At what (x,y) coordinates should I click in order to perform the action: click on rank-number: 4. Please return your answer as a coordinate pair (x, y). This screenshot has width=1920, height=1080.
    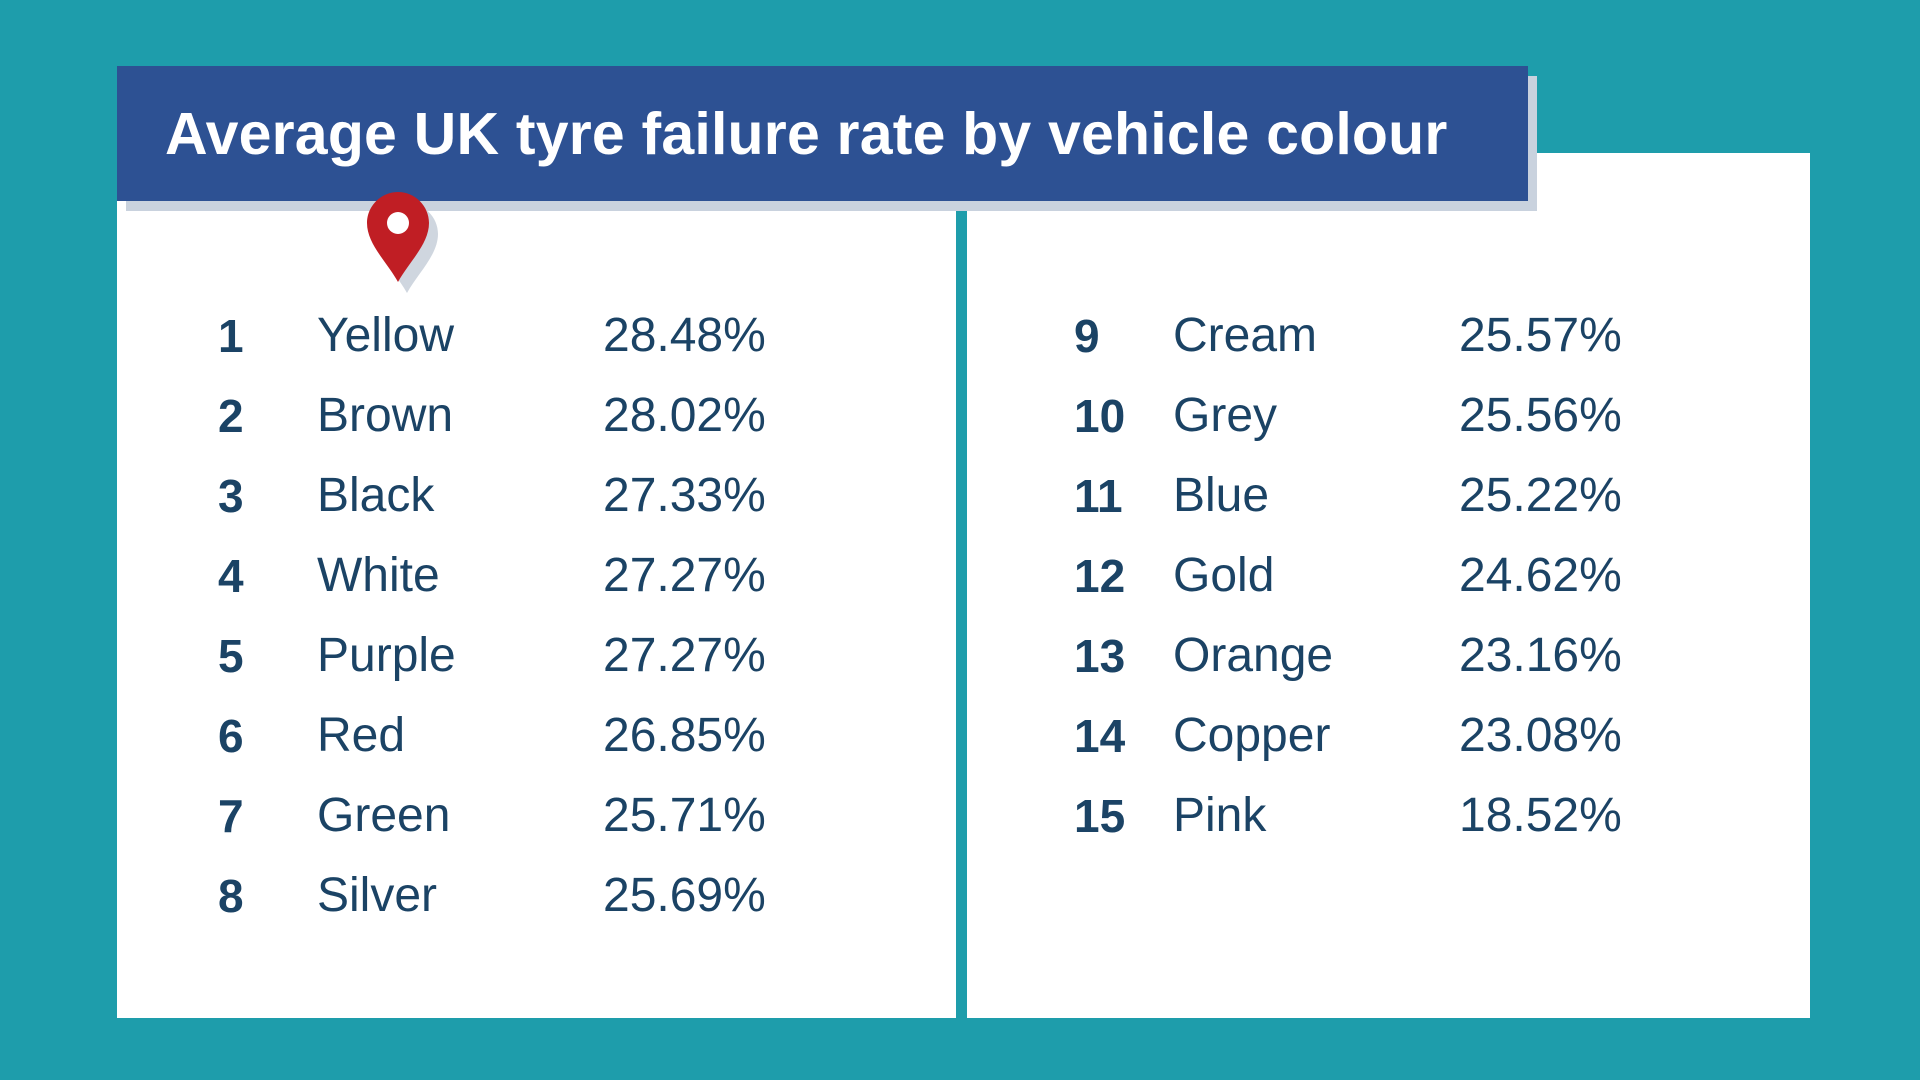
    Looking at the image, I should click on (231, 576).